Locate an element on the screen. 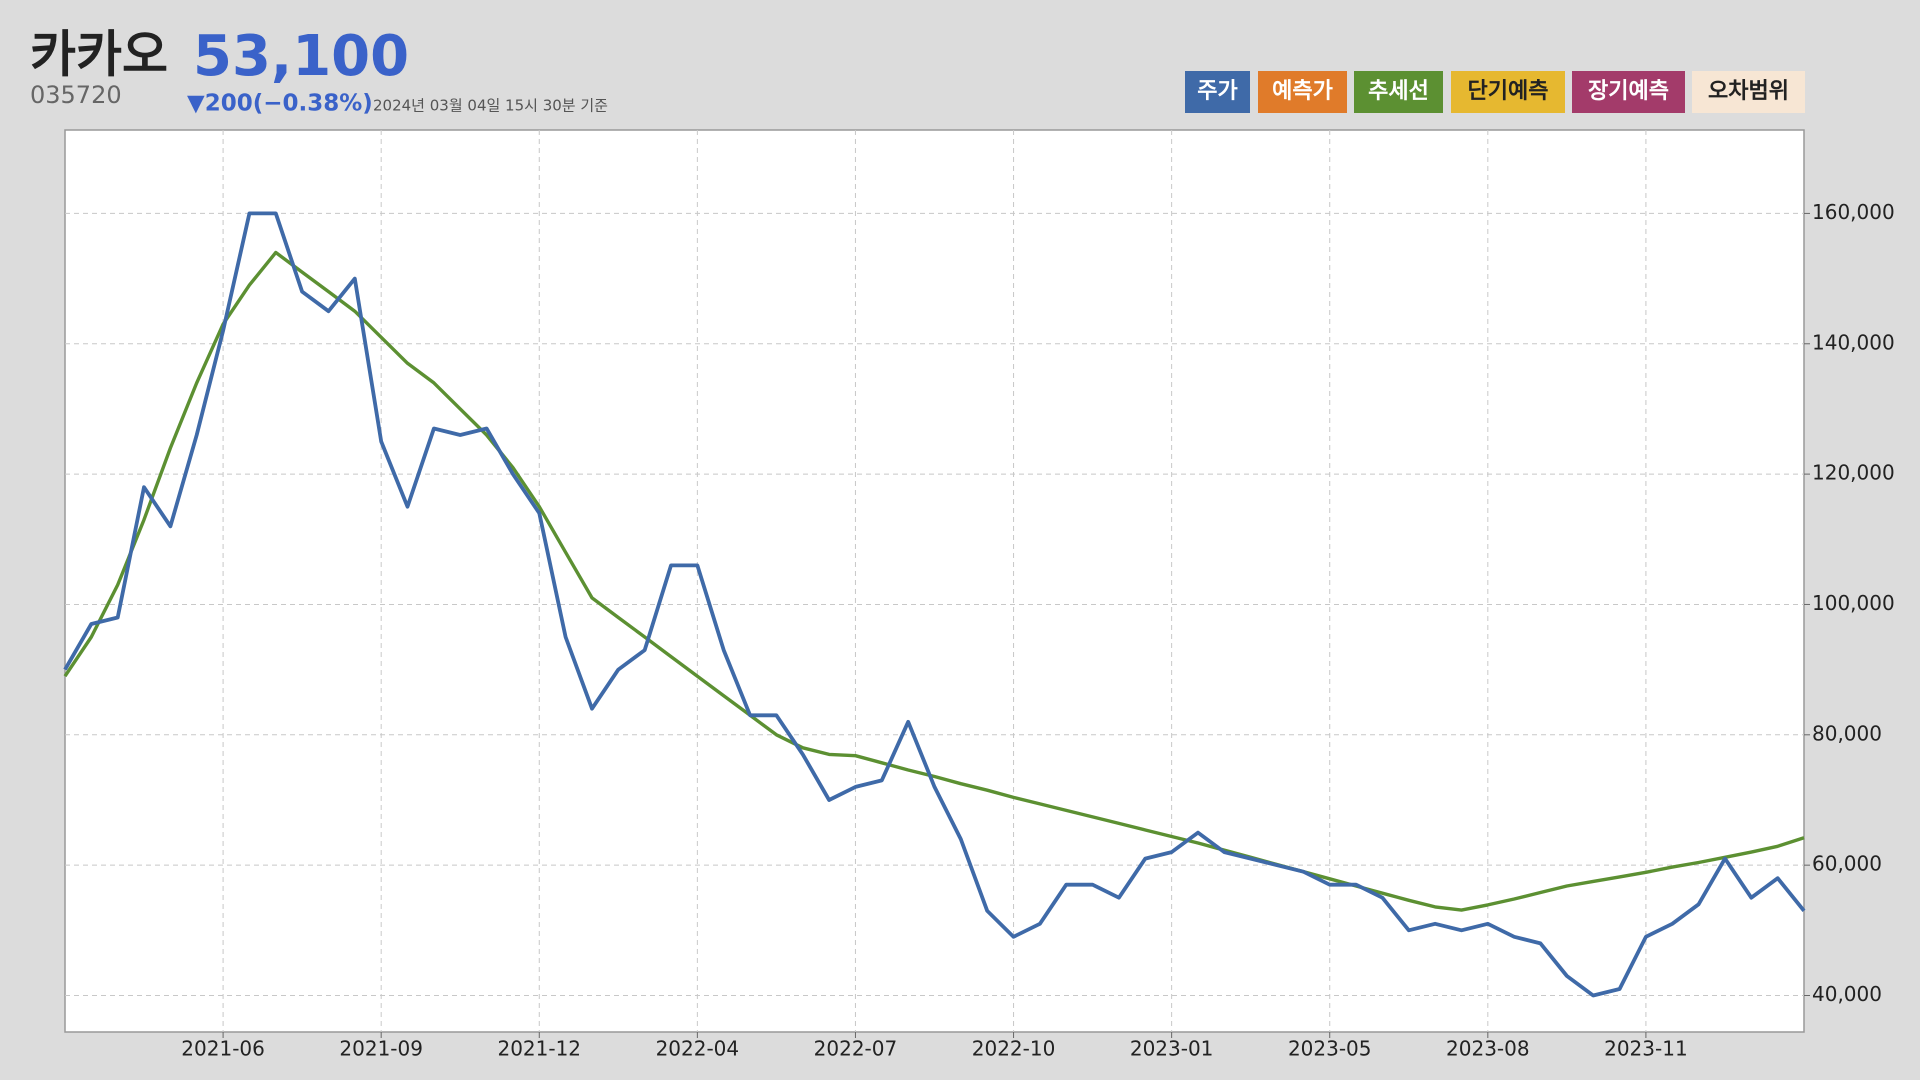 The height and width of the screenshot is (1080, 1920). x-tick-label: 2023-08 is located at coordinates (1488, 1049).